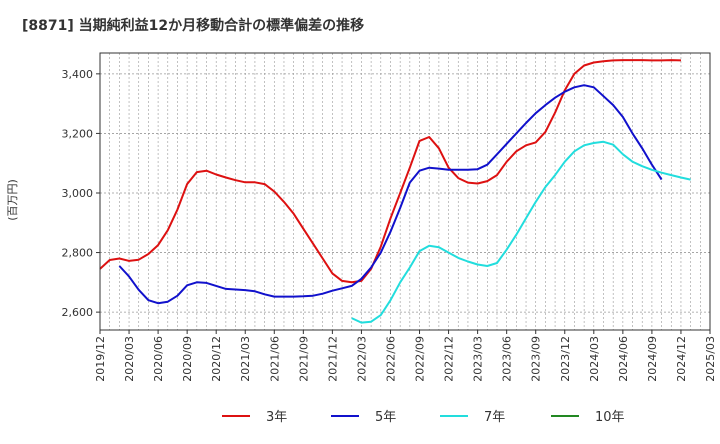 The height and width of the screenshot is (444, 720). I want to click on x-tick-label: 2021/09, so click(303, 359).